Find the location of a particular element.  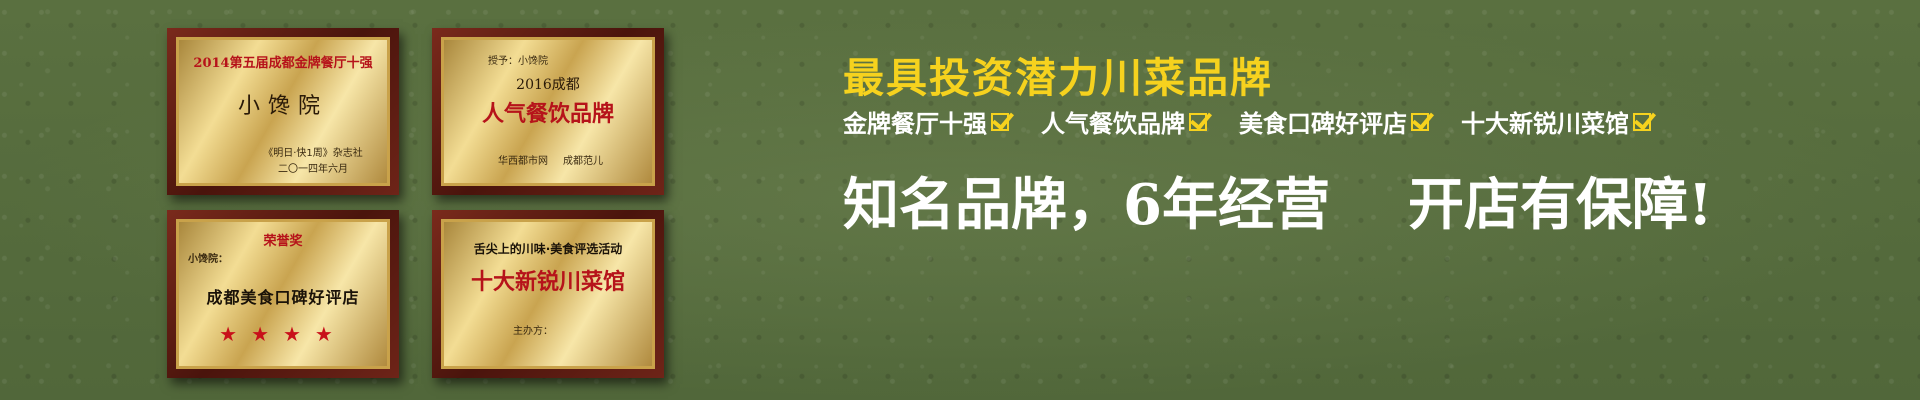

slogan: 知名品牌，6年经营 开店有保障! is located at coordinates (1278, 200).